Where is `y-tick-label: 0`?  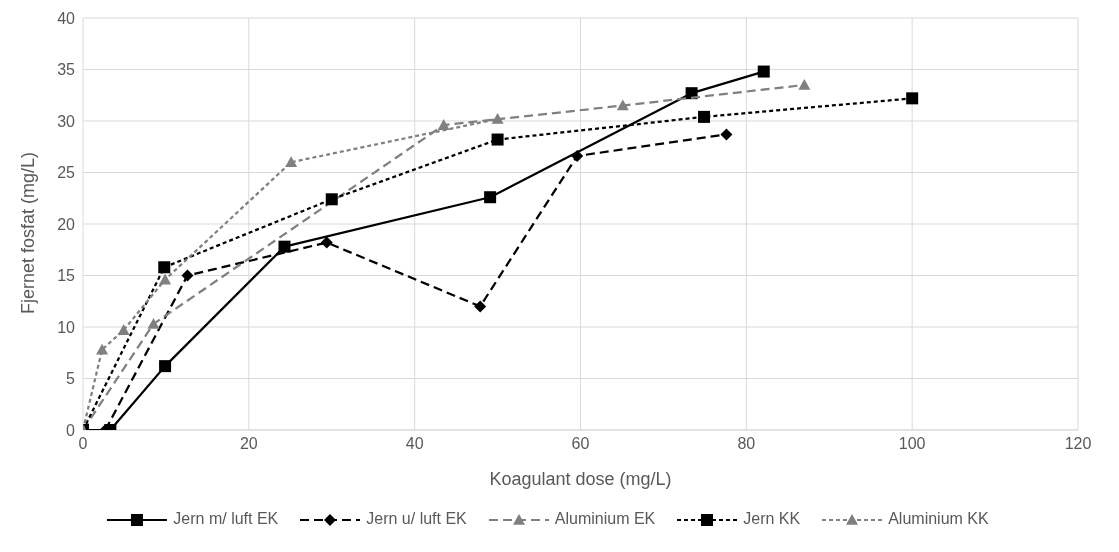
y-tick-label: 0 is located at coordinates (71, 430).